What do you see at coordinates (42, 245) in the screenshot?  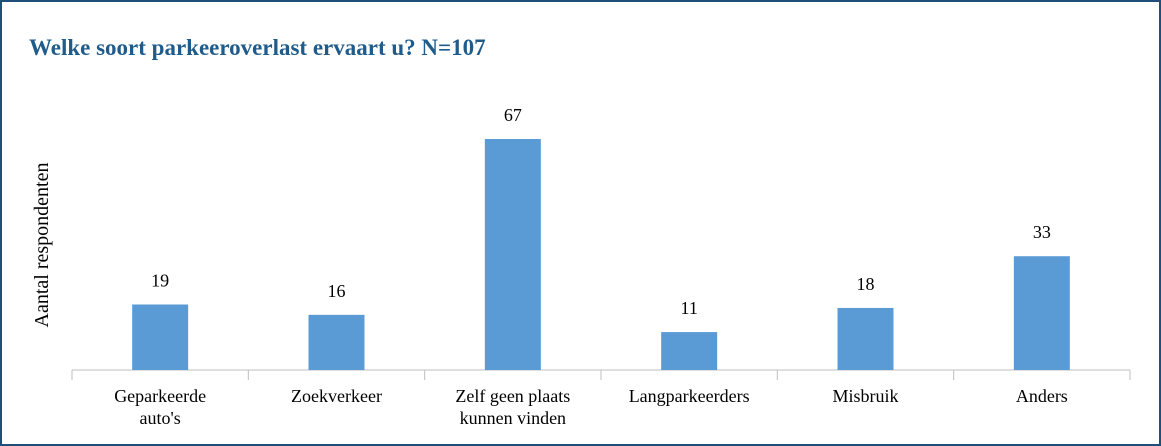 I see `y-axis-label: Aantal respondenten` at bounding box center [42, 245].